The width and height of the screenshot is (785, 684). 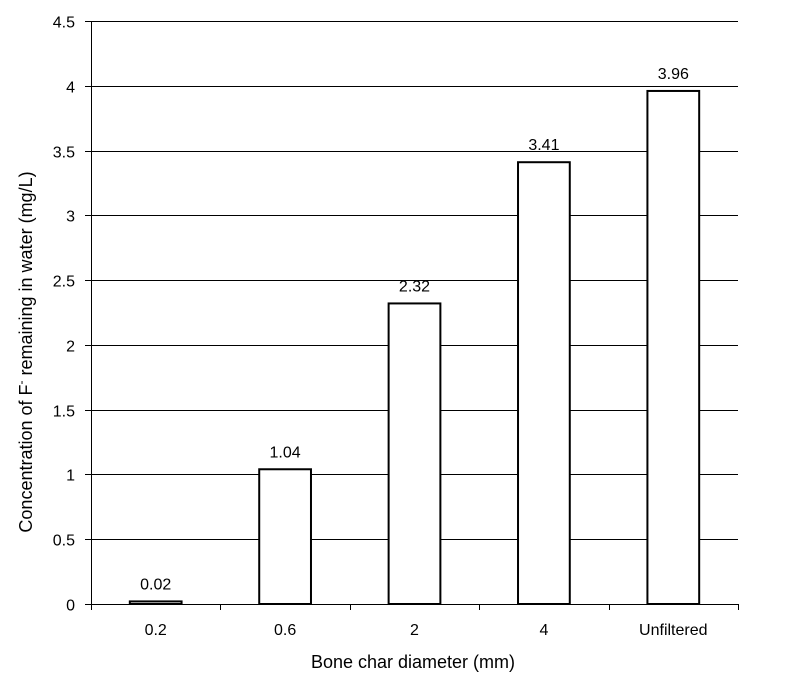 What do you see at coordinates (285, 630) in the screenshot?
I see `x-tick-label: 0.6` at bounding box center [285, 630].